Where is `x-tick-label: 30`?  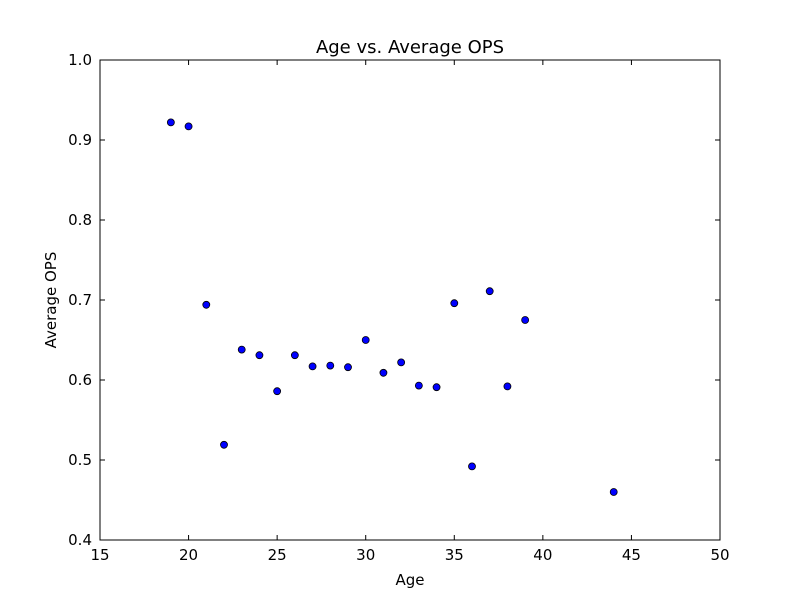 x-tick-label: 30 is located at coordinates (365, 555).